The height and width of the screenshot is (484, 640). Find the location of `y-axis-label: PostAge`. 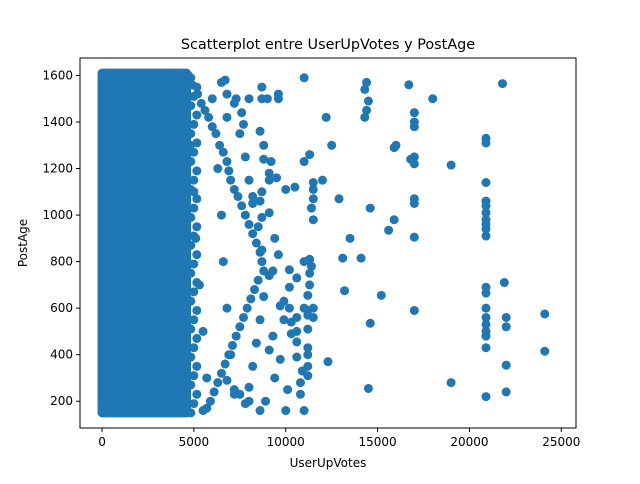

y-axis-label: PostAge is located at coordinates (23, 243).